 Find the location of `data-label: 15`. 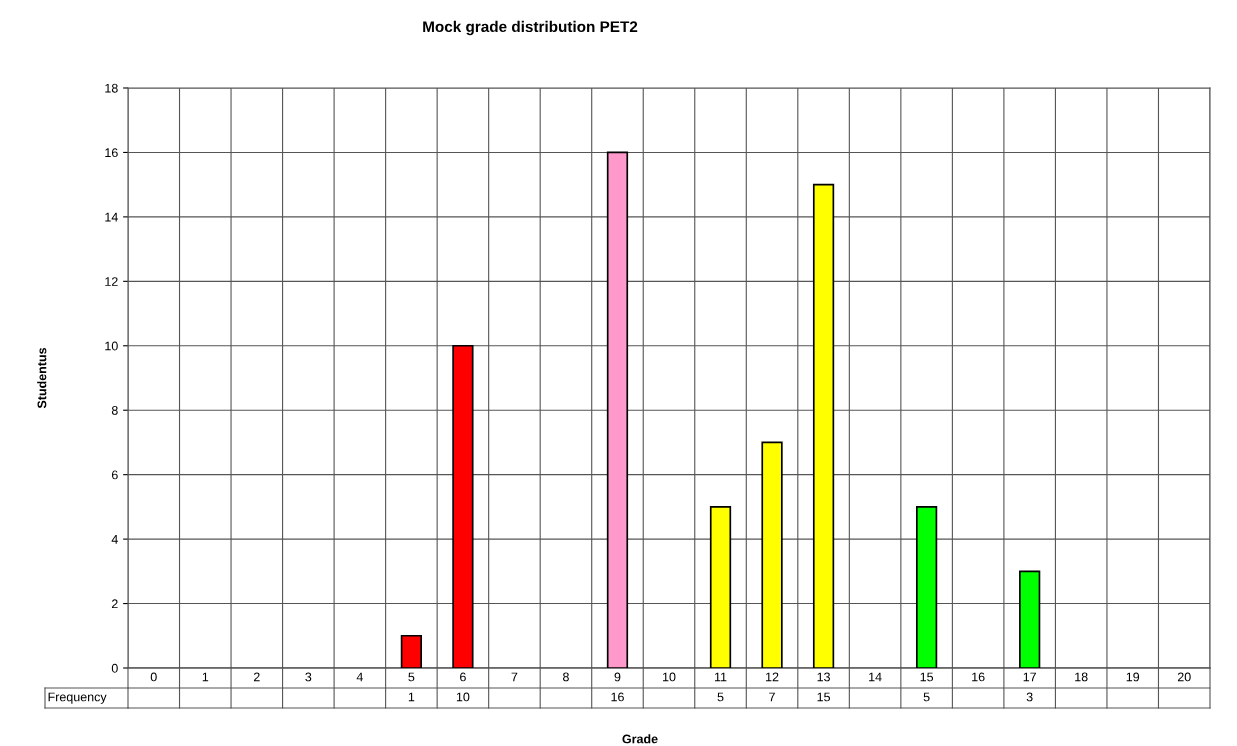

data-label: 15 is located at coordinates (823, 697).